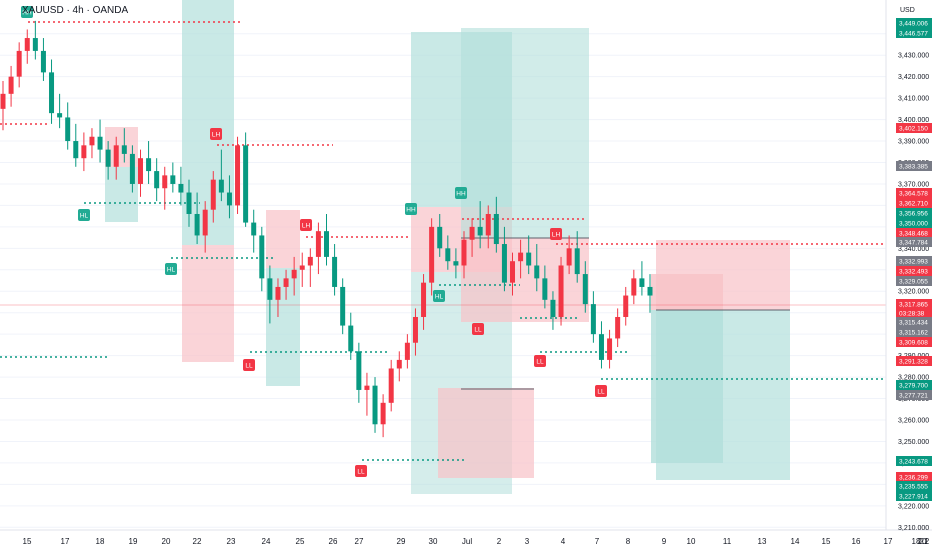  What do you see at coordinates (563, 541) in the screenshot?
I see `x-tick-label: 4` at bounding box center [563, 541].